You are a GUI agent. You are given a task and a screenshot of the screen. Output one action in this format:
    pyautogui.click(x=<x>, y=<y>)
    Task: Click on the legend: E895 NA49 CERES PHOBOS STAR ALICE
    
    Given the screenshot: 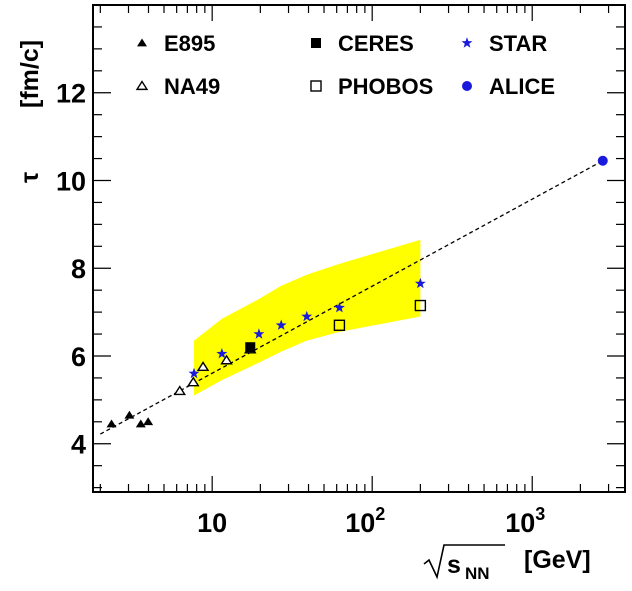 What is the action you would take?
    pyautogui.click(x=345, y=65)
    